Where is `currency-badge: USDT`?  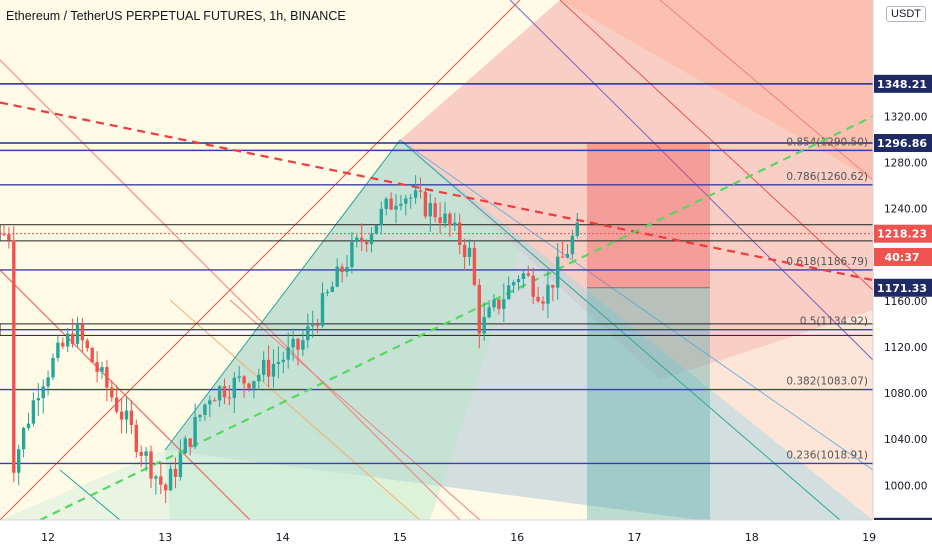
currency-badge: USDT is located at coordinates (906, 14).